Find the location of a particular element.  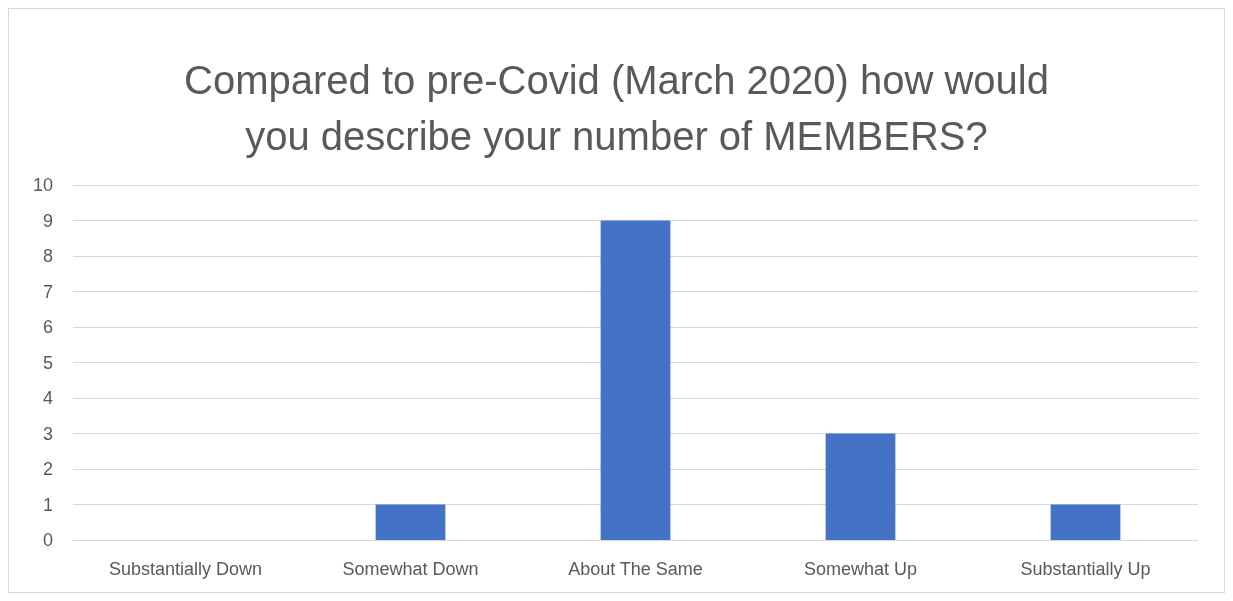

y-tick-label: 9 is located at coordinates (47, 220).